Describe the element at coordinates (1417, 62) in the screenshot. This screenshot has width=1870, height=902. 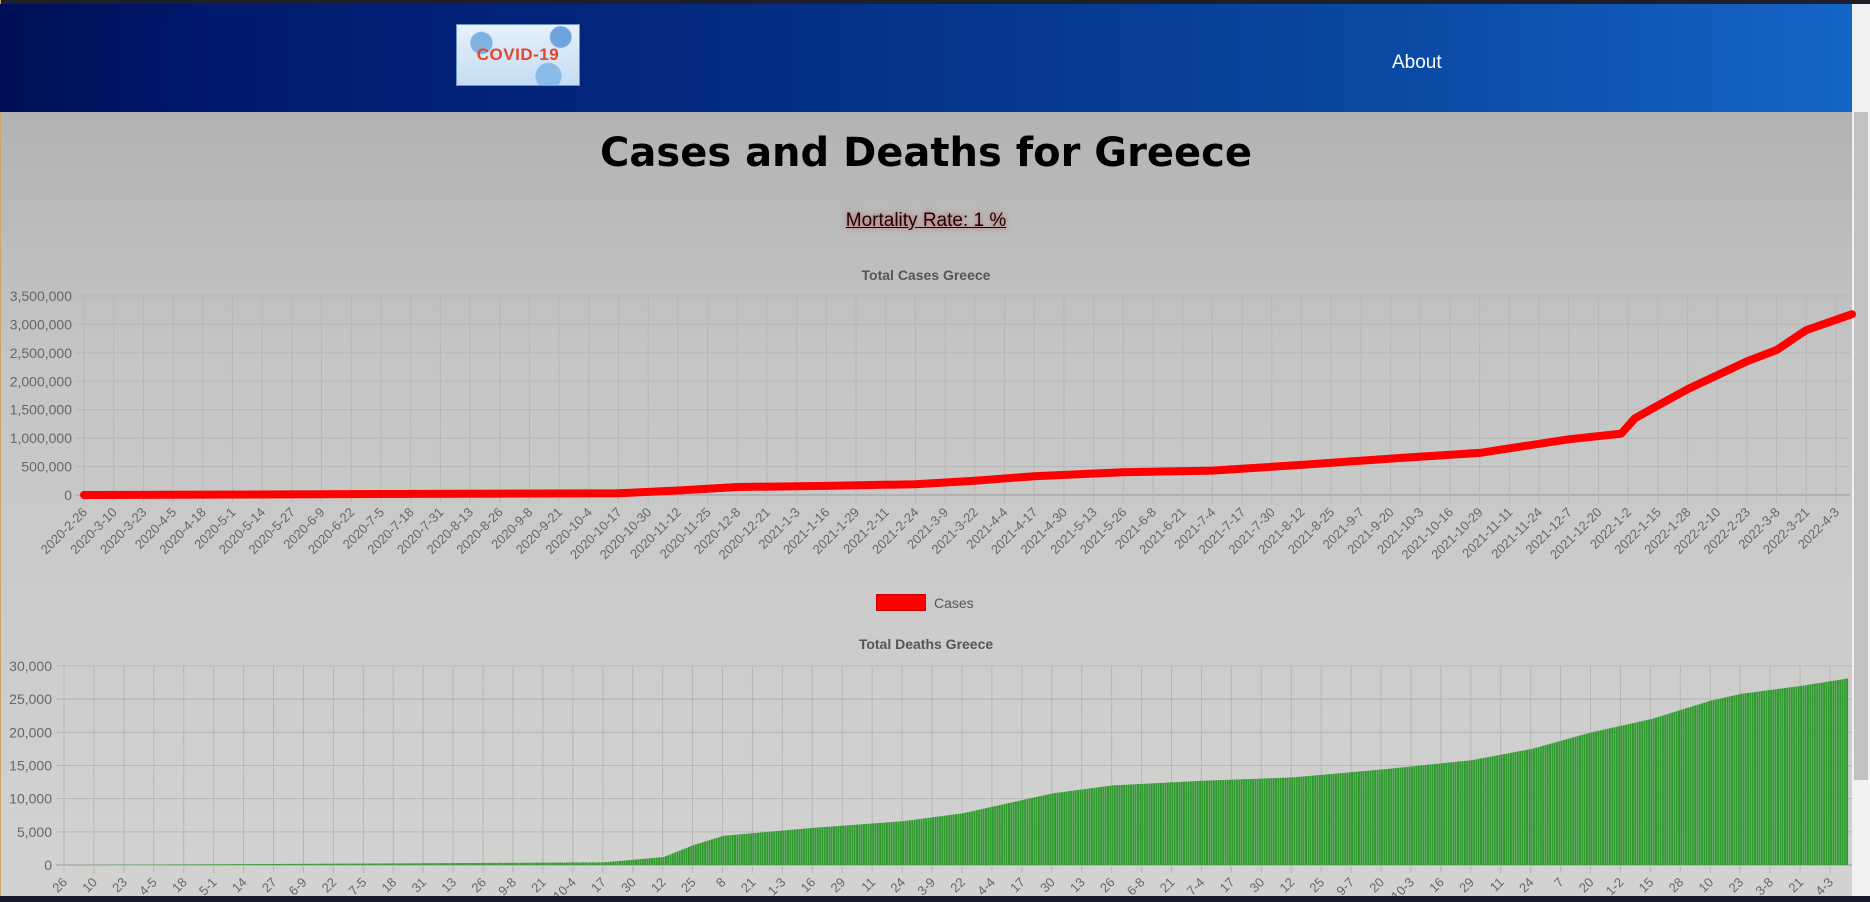
I see `about-link: About` at that location.